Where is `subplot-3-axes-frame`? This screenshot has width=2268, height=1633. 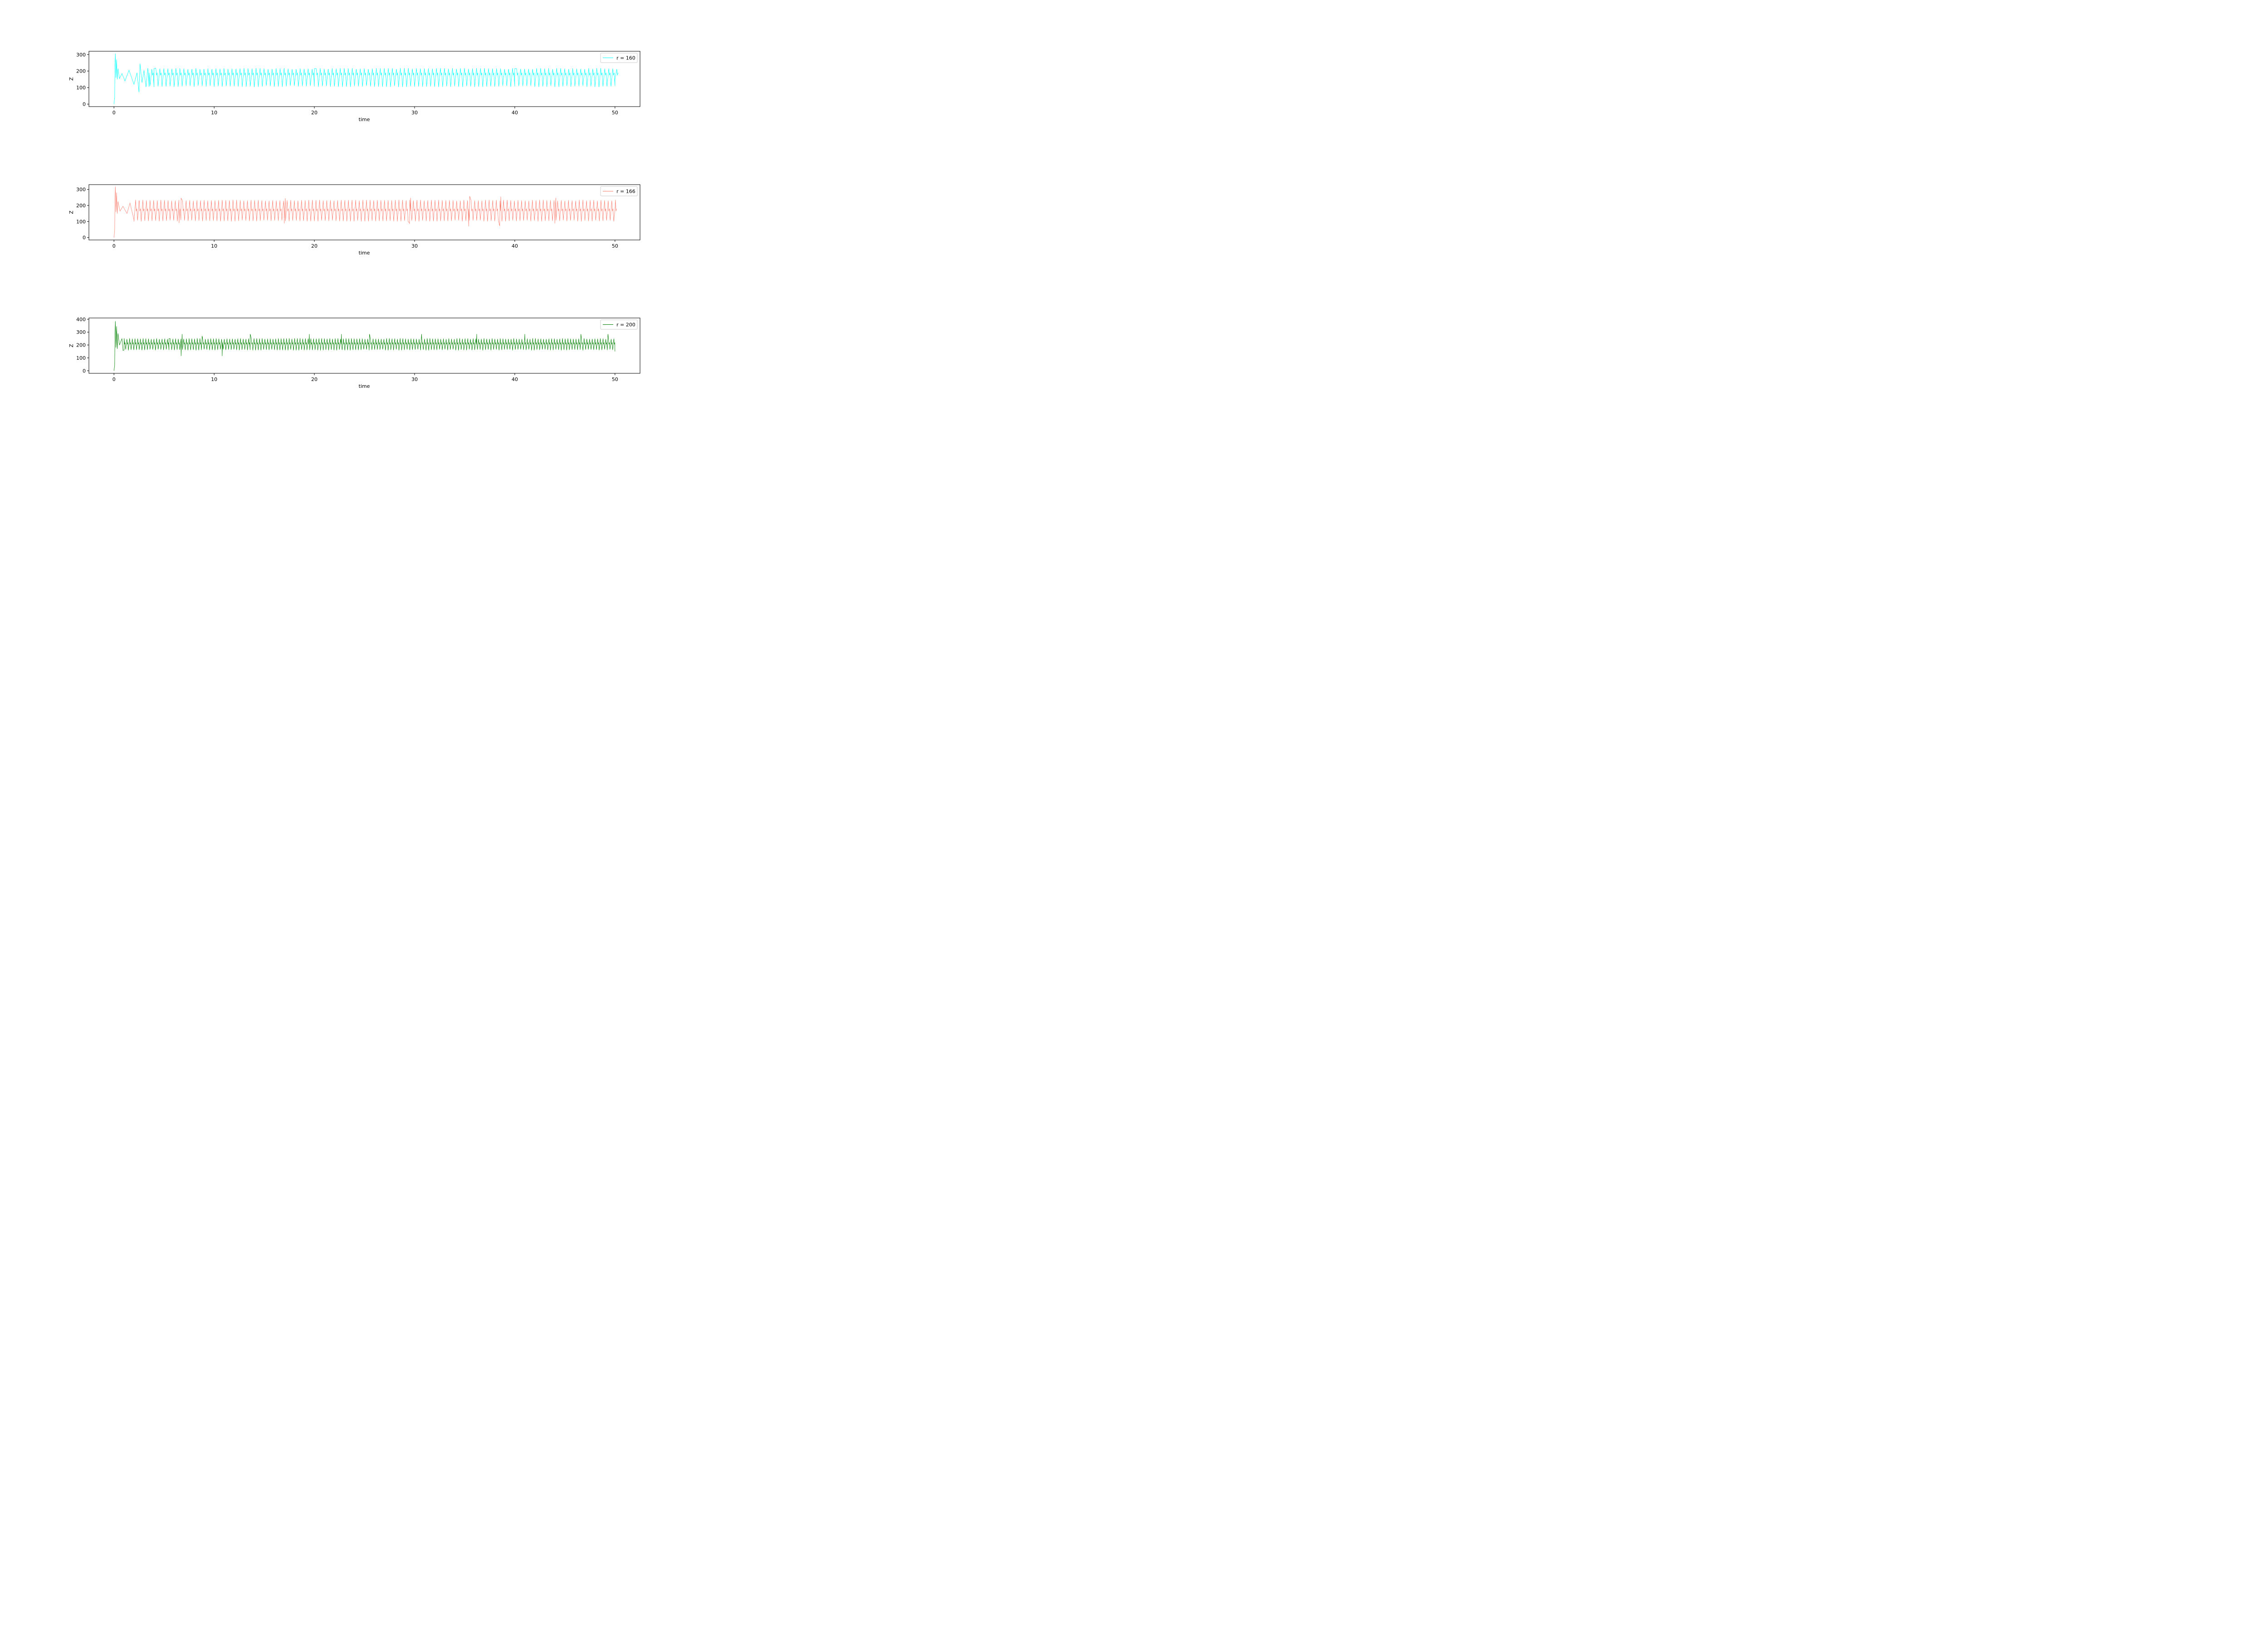
subplot-3-axes-frame is located at coordinates (364, 346).